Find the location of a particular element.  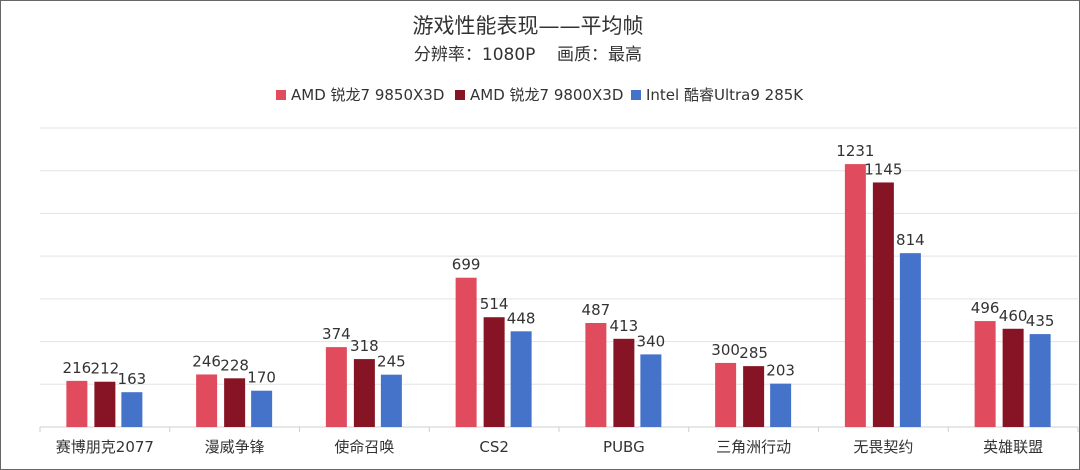

data-label: 460 is located at coordinates (1013, 316).